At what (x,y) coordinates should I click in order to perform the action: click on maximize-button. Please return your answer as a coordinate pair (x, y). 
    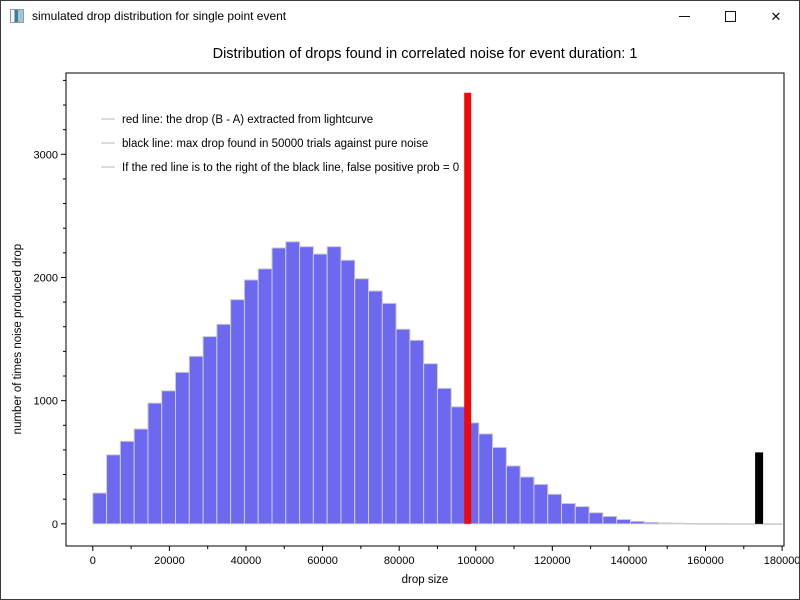
    Looking at the image, I should click on (730, 16).